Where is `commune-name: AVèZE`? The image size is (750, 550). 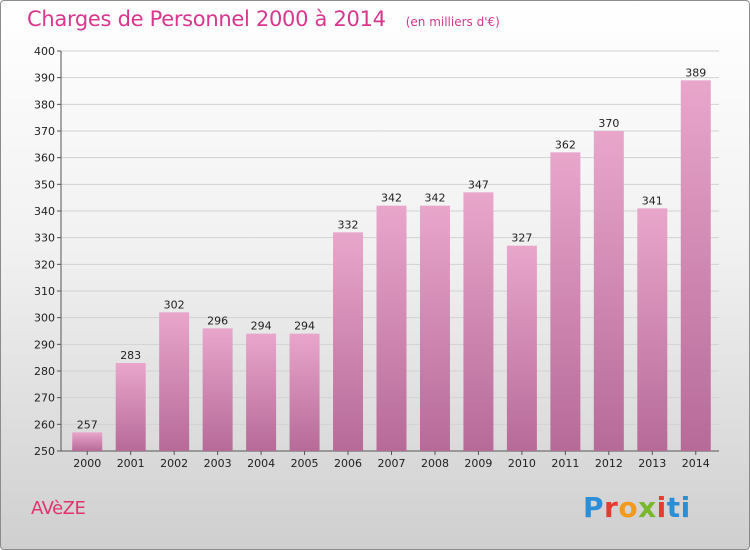
commune-name: AVèZE is located at coordinates (58, 508).